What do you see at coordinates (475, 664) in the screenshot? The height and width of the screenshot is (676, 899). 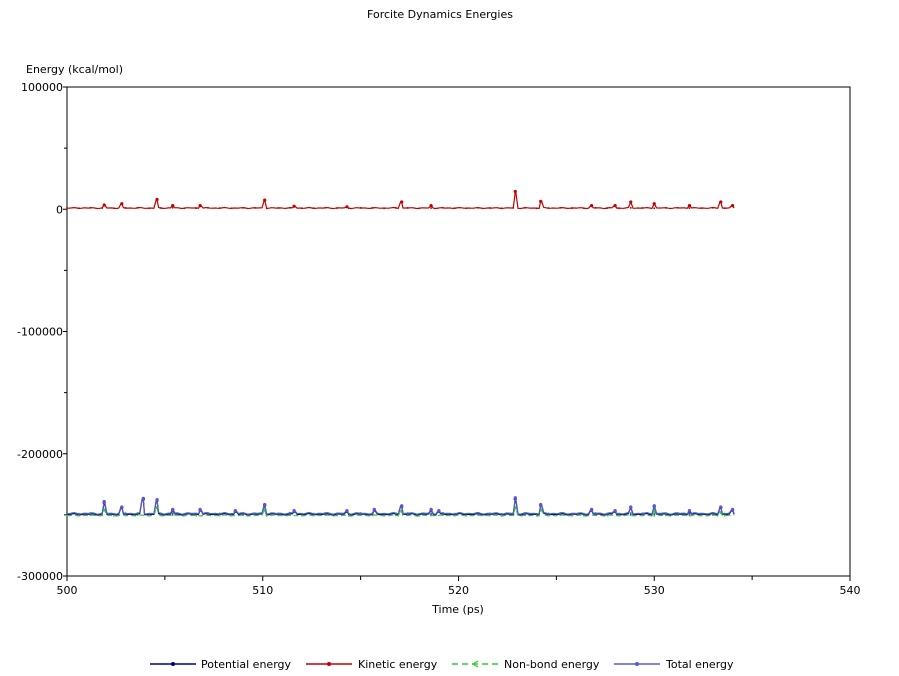 I see `legend-marker` at bounding box center [475, 664].